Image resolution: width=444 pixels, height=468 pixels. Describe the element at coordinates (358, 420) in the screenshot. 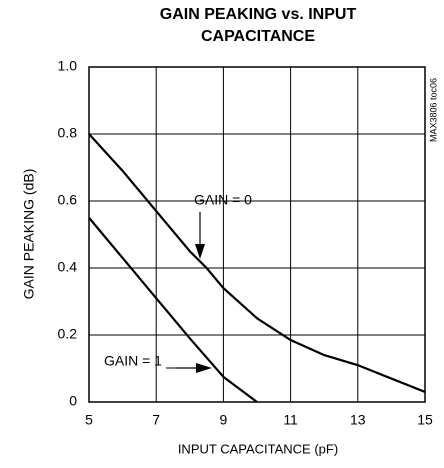

I see `x-tick-label: 13` at that location.